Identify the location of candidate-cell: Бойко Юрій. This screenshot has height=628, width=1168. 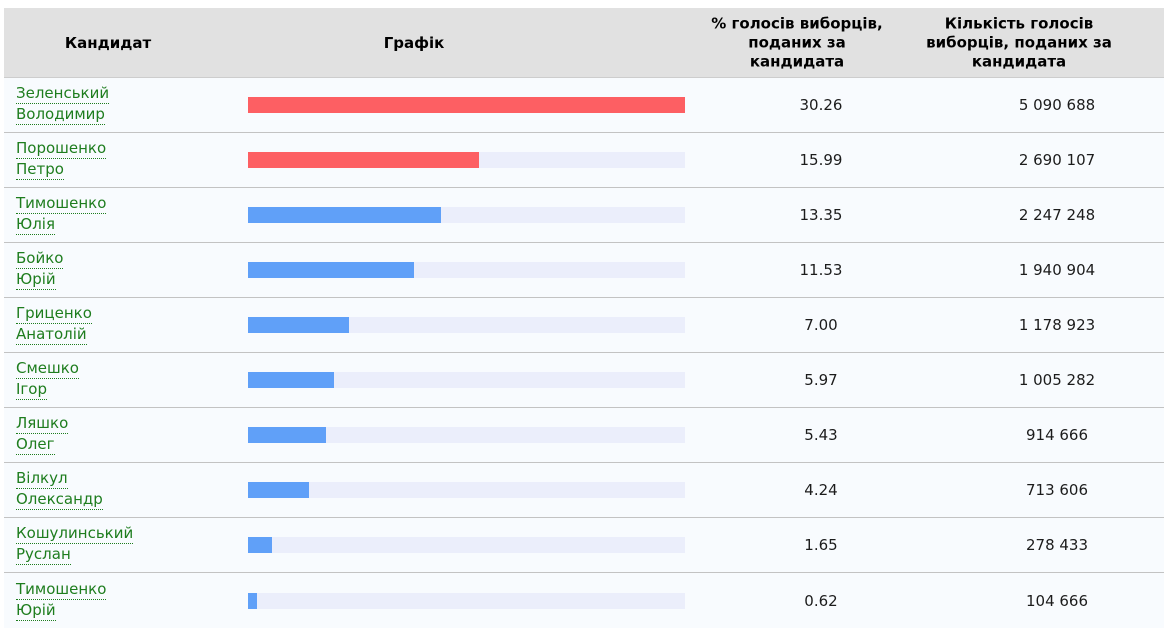
(40, 269).